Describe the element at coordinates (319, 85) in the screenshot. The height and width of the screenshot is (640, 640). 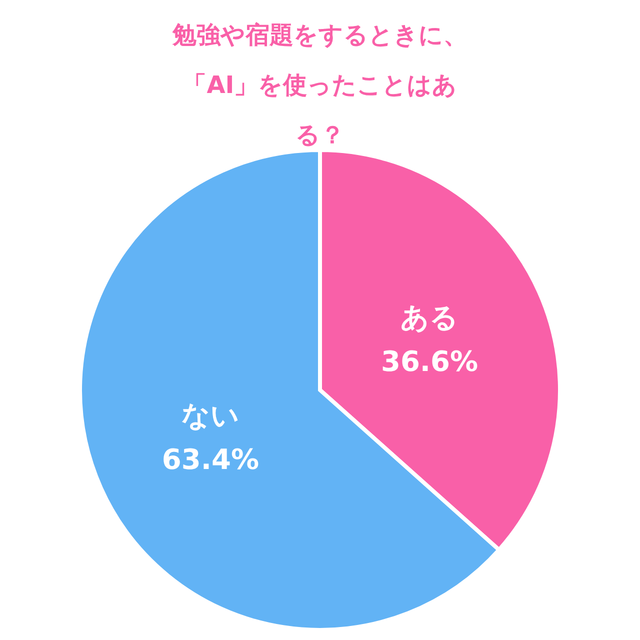
I see `chart-title: 勉強や宿題をするときに、「AI」を使ったことはある？` at that location.